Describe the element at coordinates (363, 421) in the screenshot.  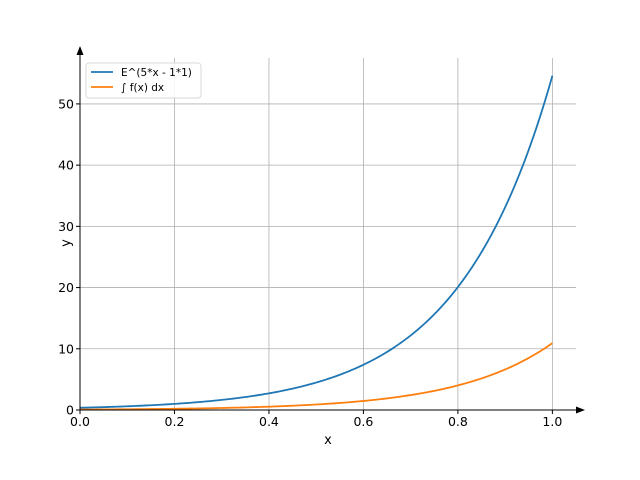
I see `x-tick-label: 0.6` at that location.